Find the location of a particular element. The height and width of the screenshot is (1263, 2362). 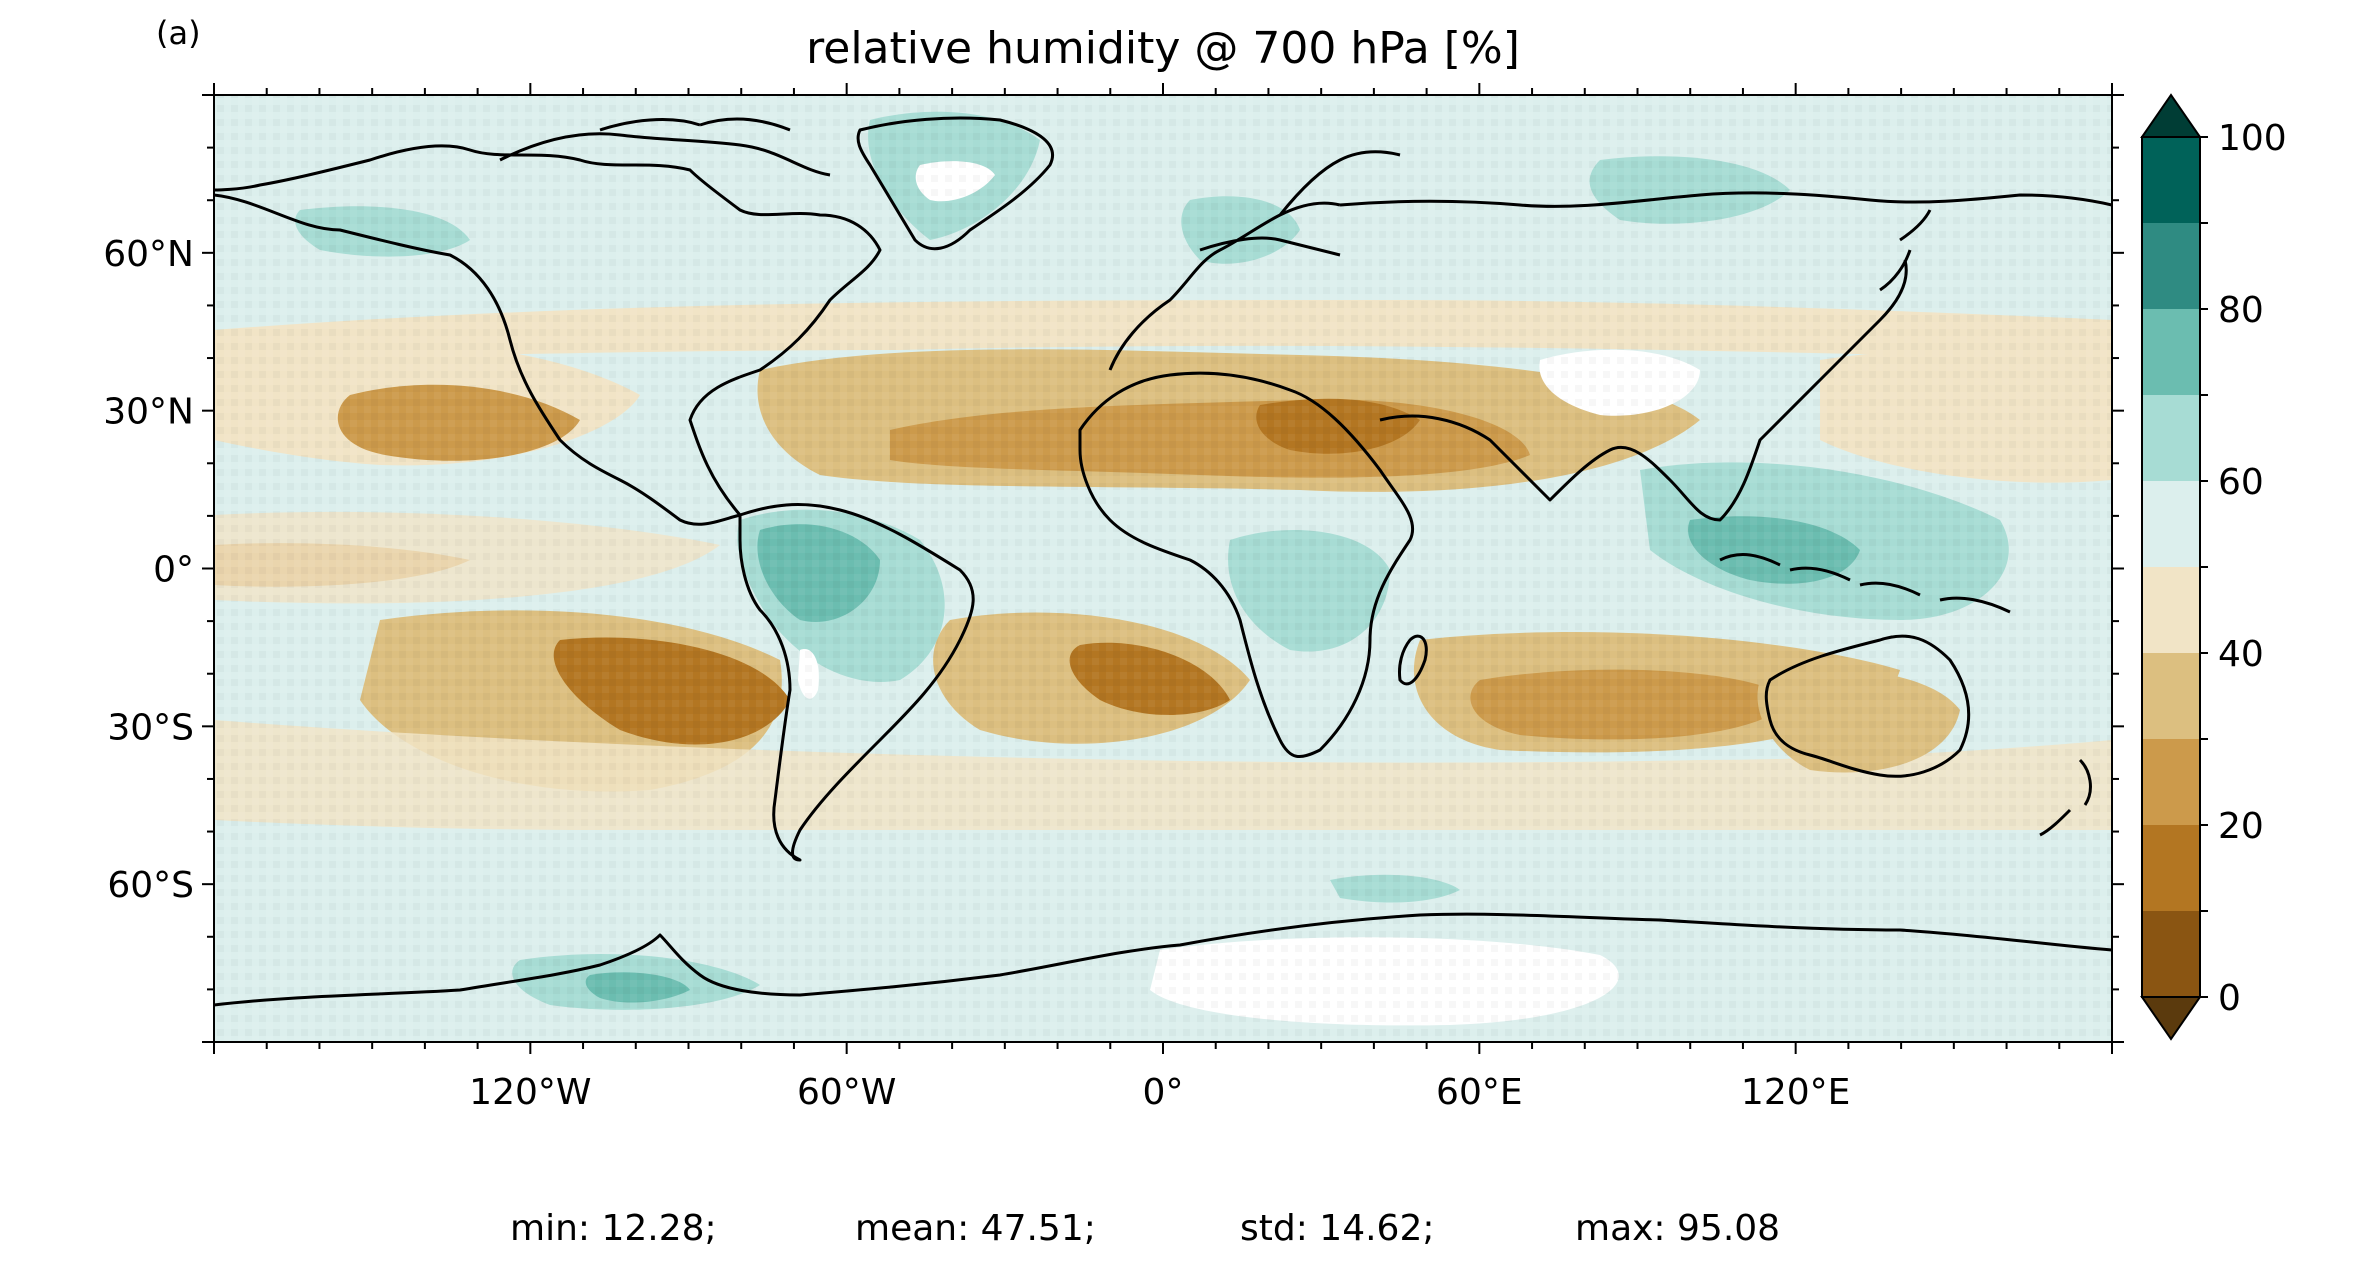

x-tick-label: 120°W is located at coordinates (530, 1092).